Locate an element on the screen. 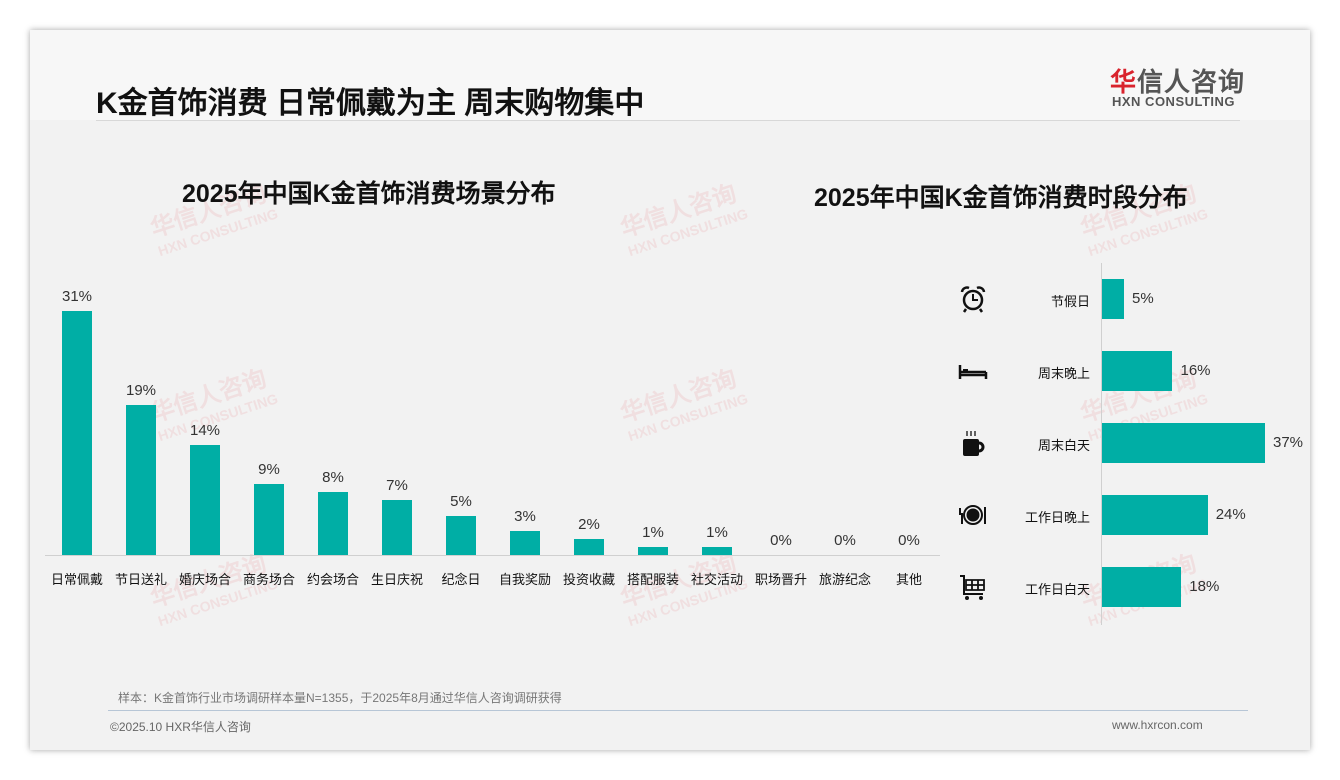  category-label: 婚庆场合 is located at coordinates (204, 579).